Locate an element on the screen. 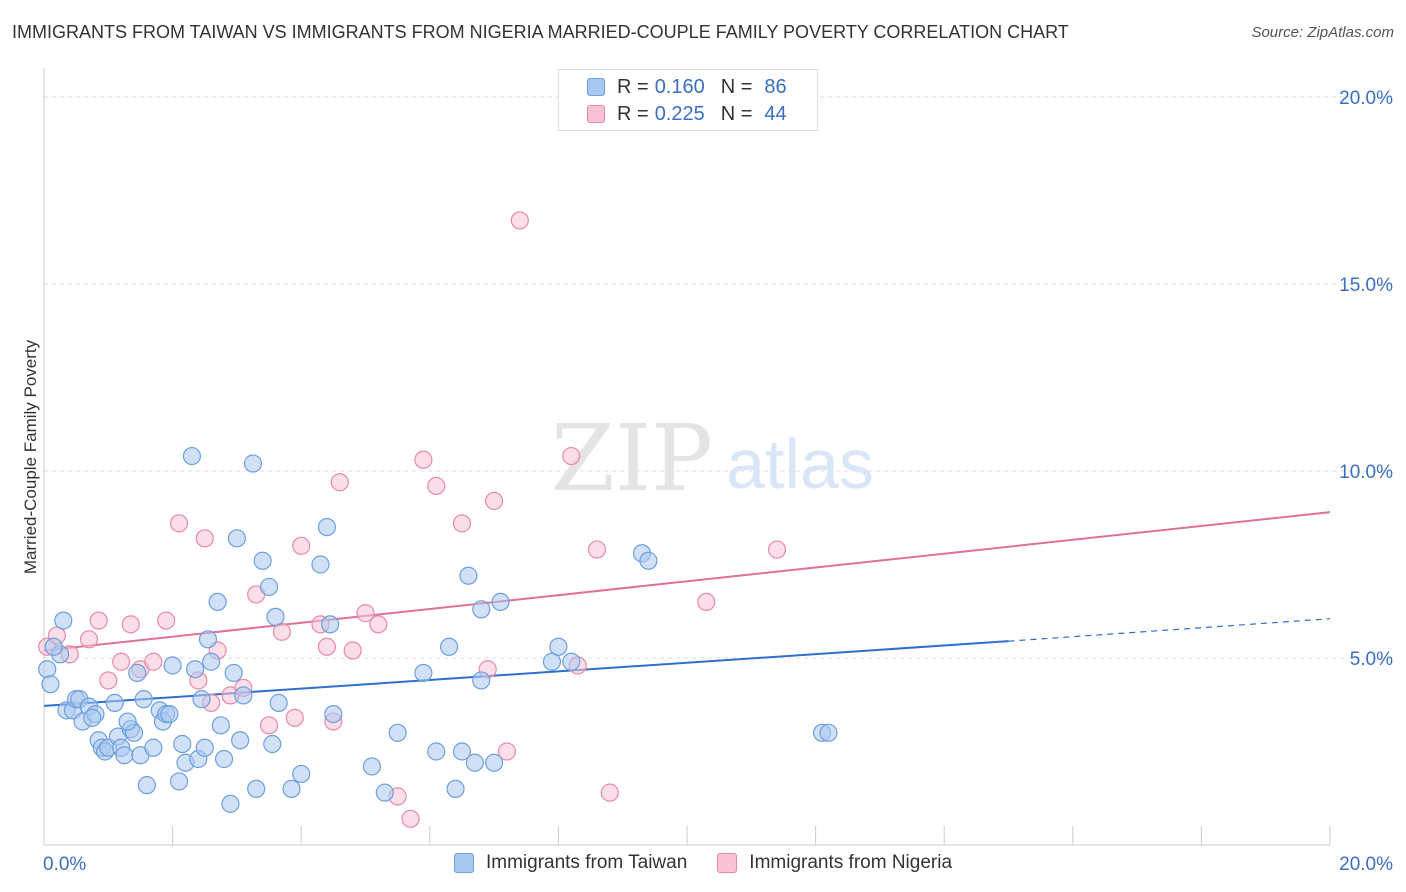 The width and height of the screenshot is (1406, 892). legend-item-taiwan: Immigrants from Taiwan is located at coordinates (570, 863).